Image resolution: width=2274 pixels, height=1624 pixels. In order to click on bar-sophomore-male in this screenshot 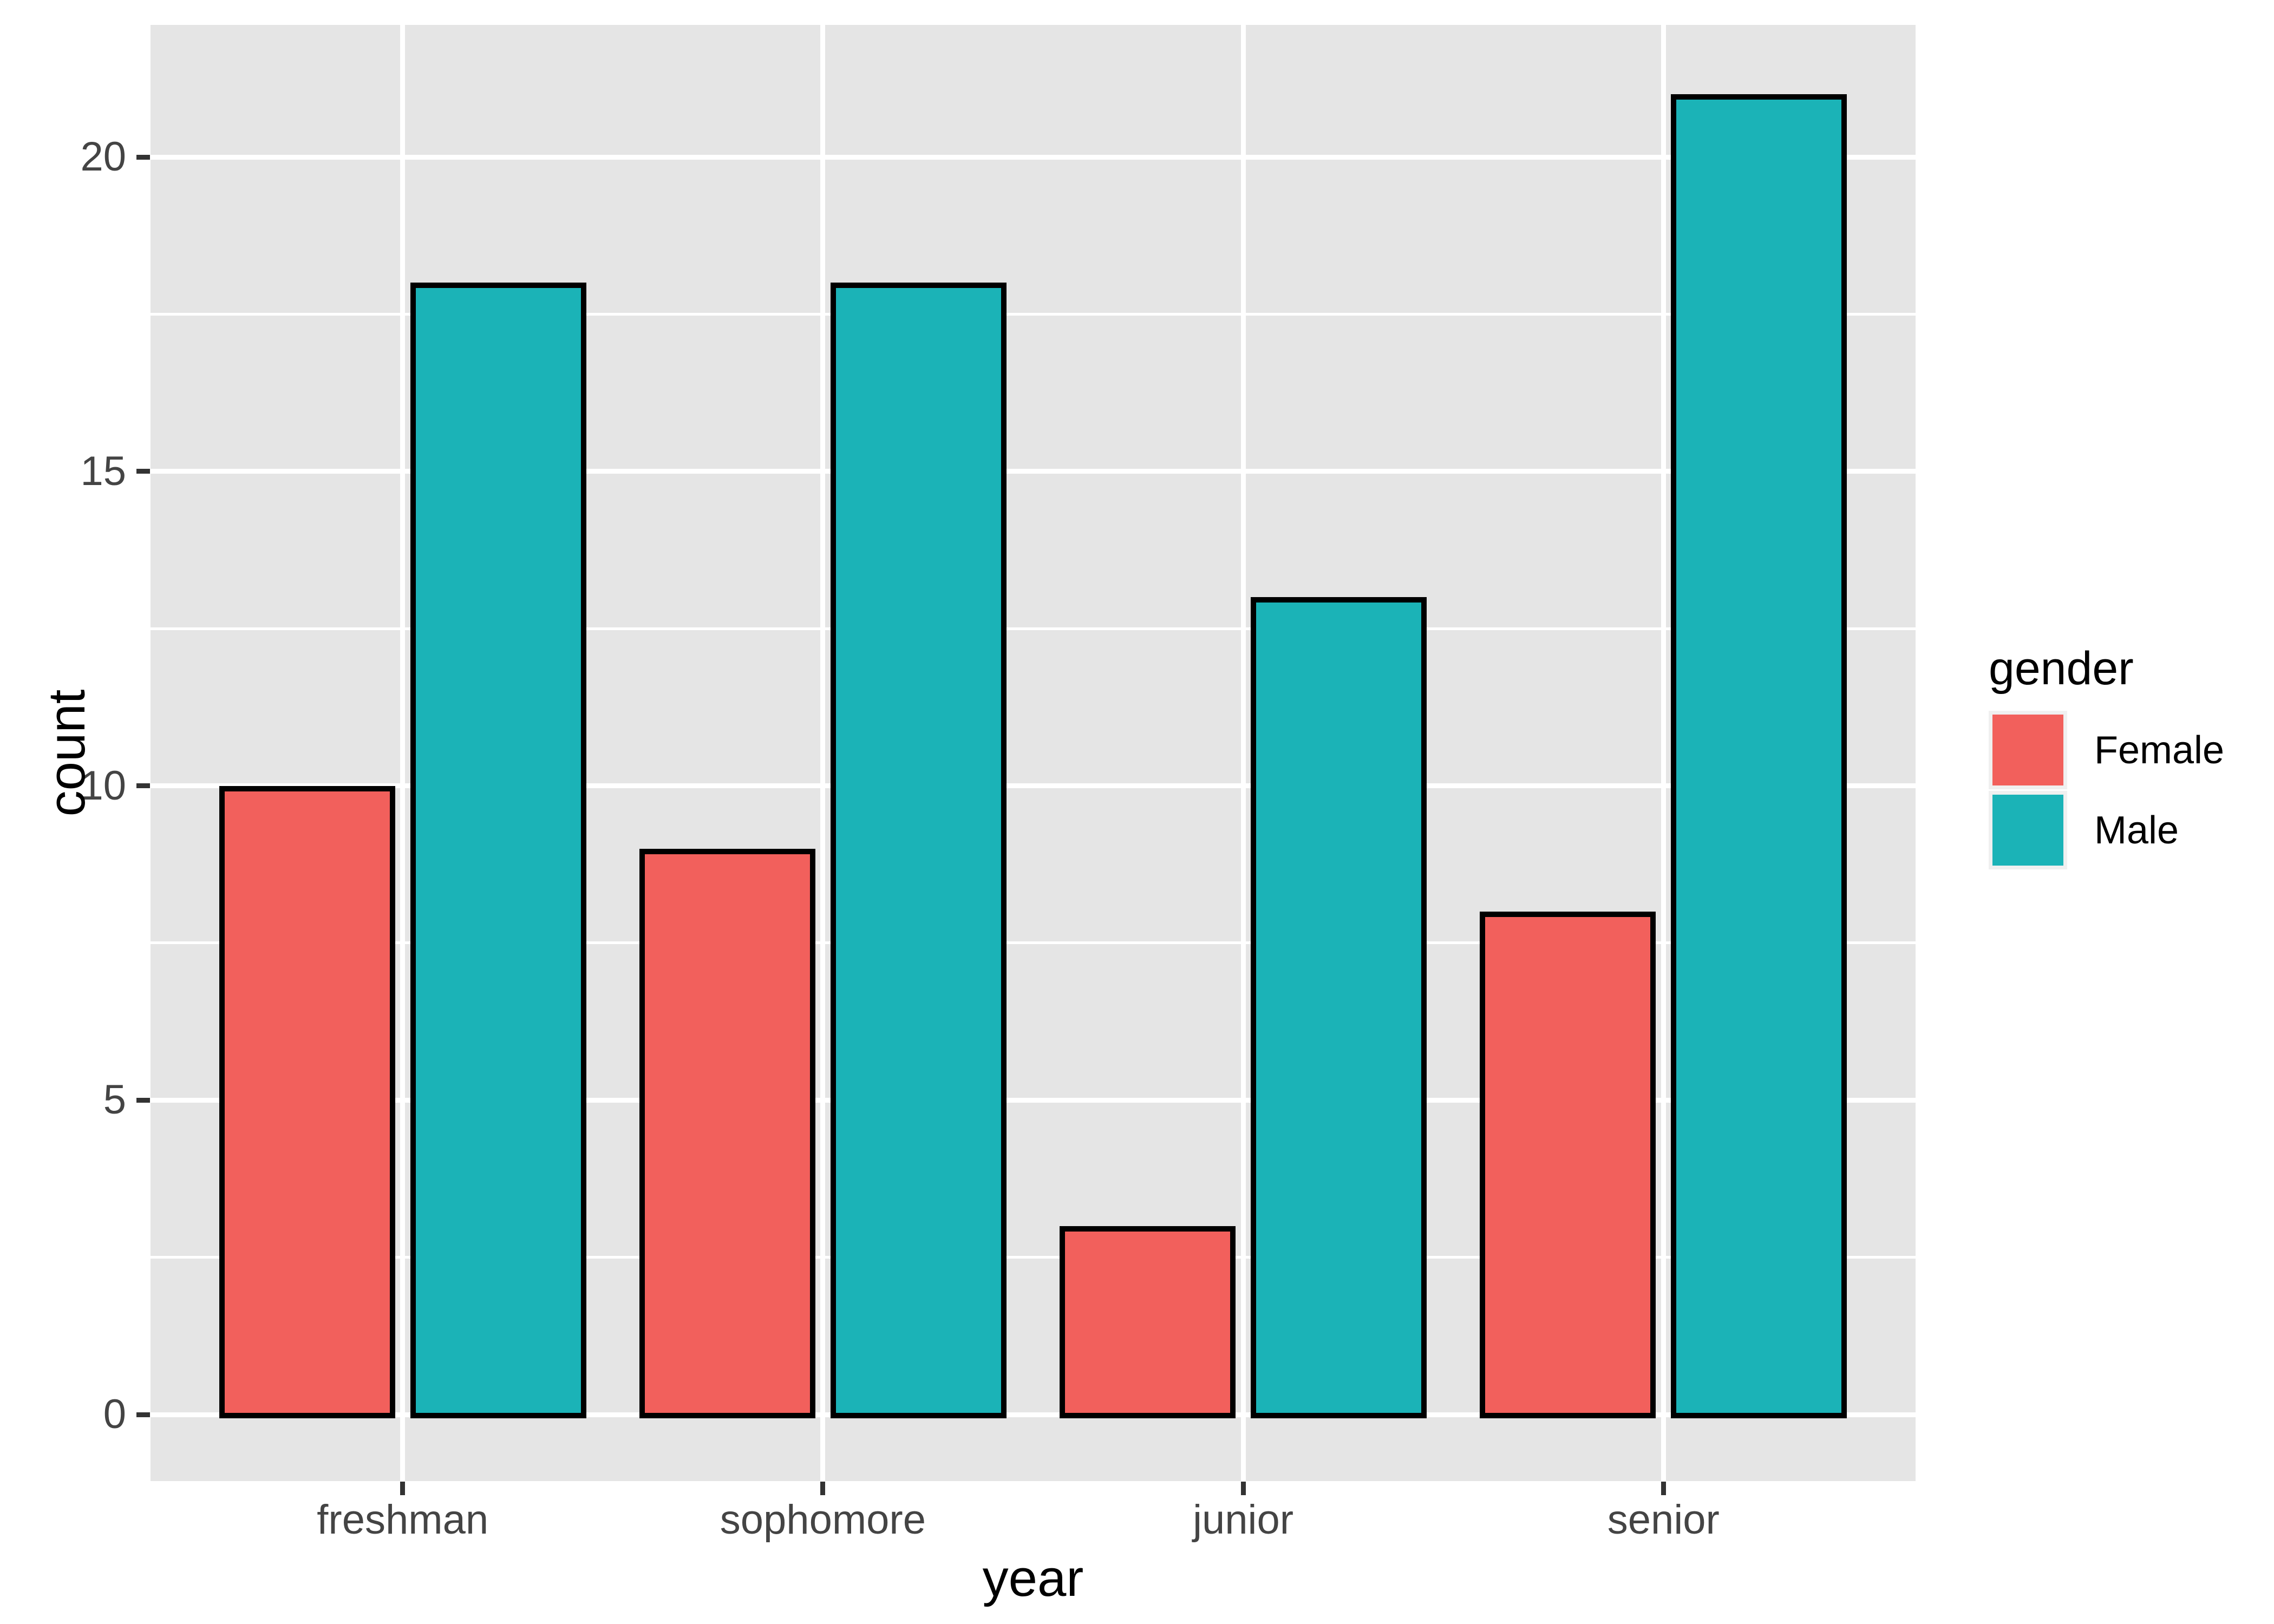, I will do `click(919, 851)`.